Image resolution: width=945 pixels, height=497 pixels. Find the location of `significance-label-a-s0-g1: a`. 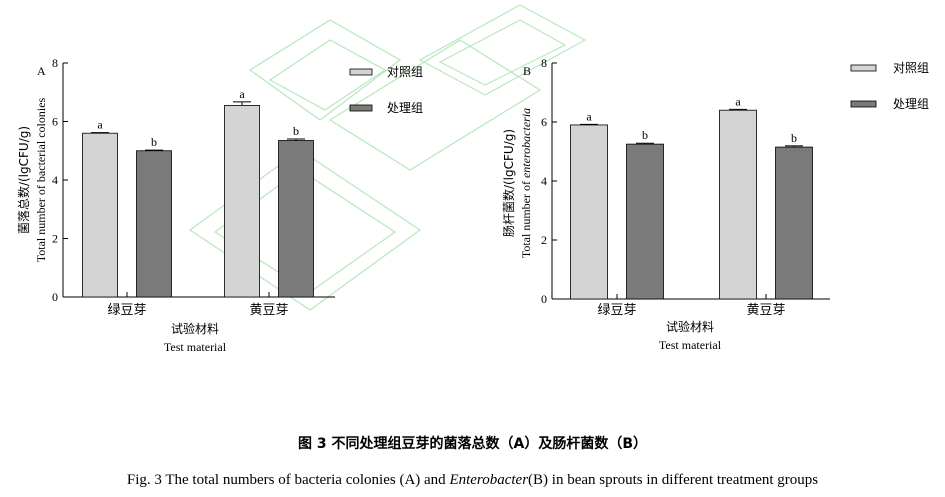

significance-label-a-s0-g1: a is located at coordinates (242, 94).